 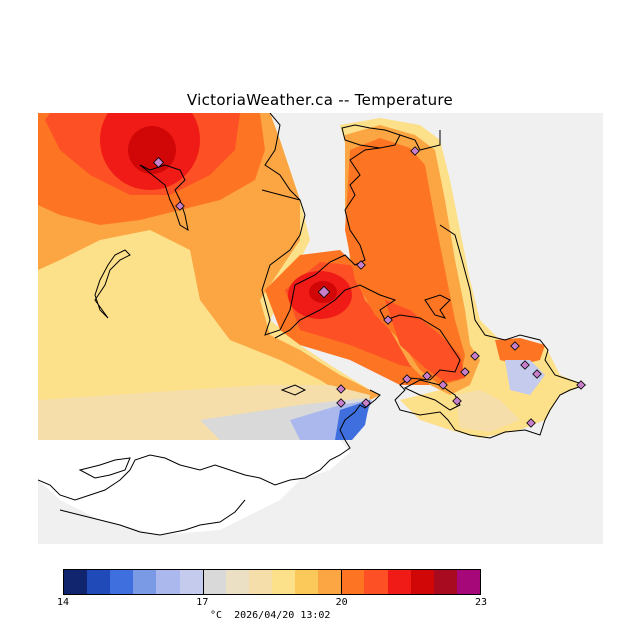 I want to click on map-footer: °C 2026/04/20 13:02, so click(x=270, y=615).